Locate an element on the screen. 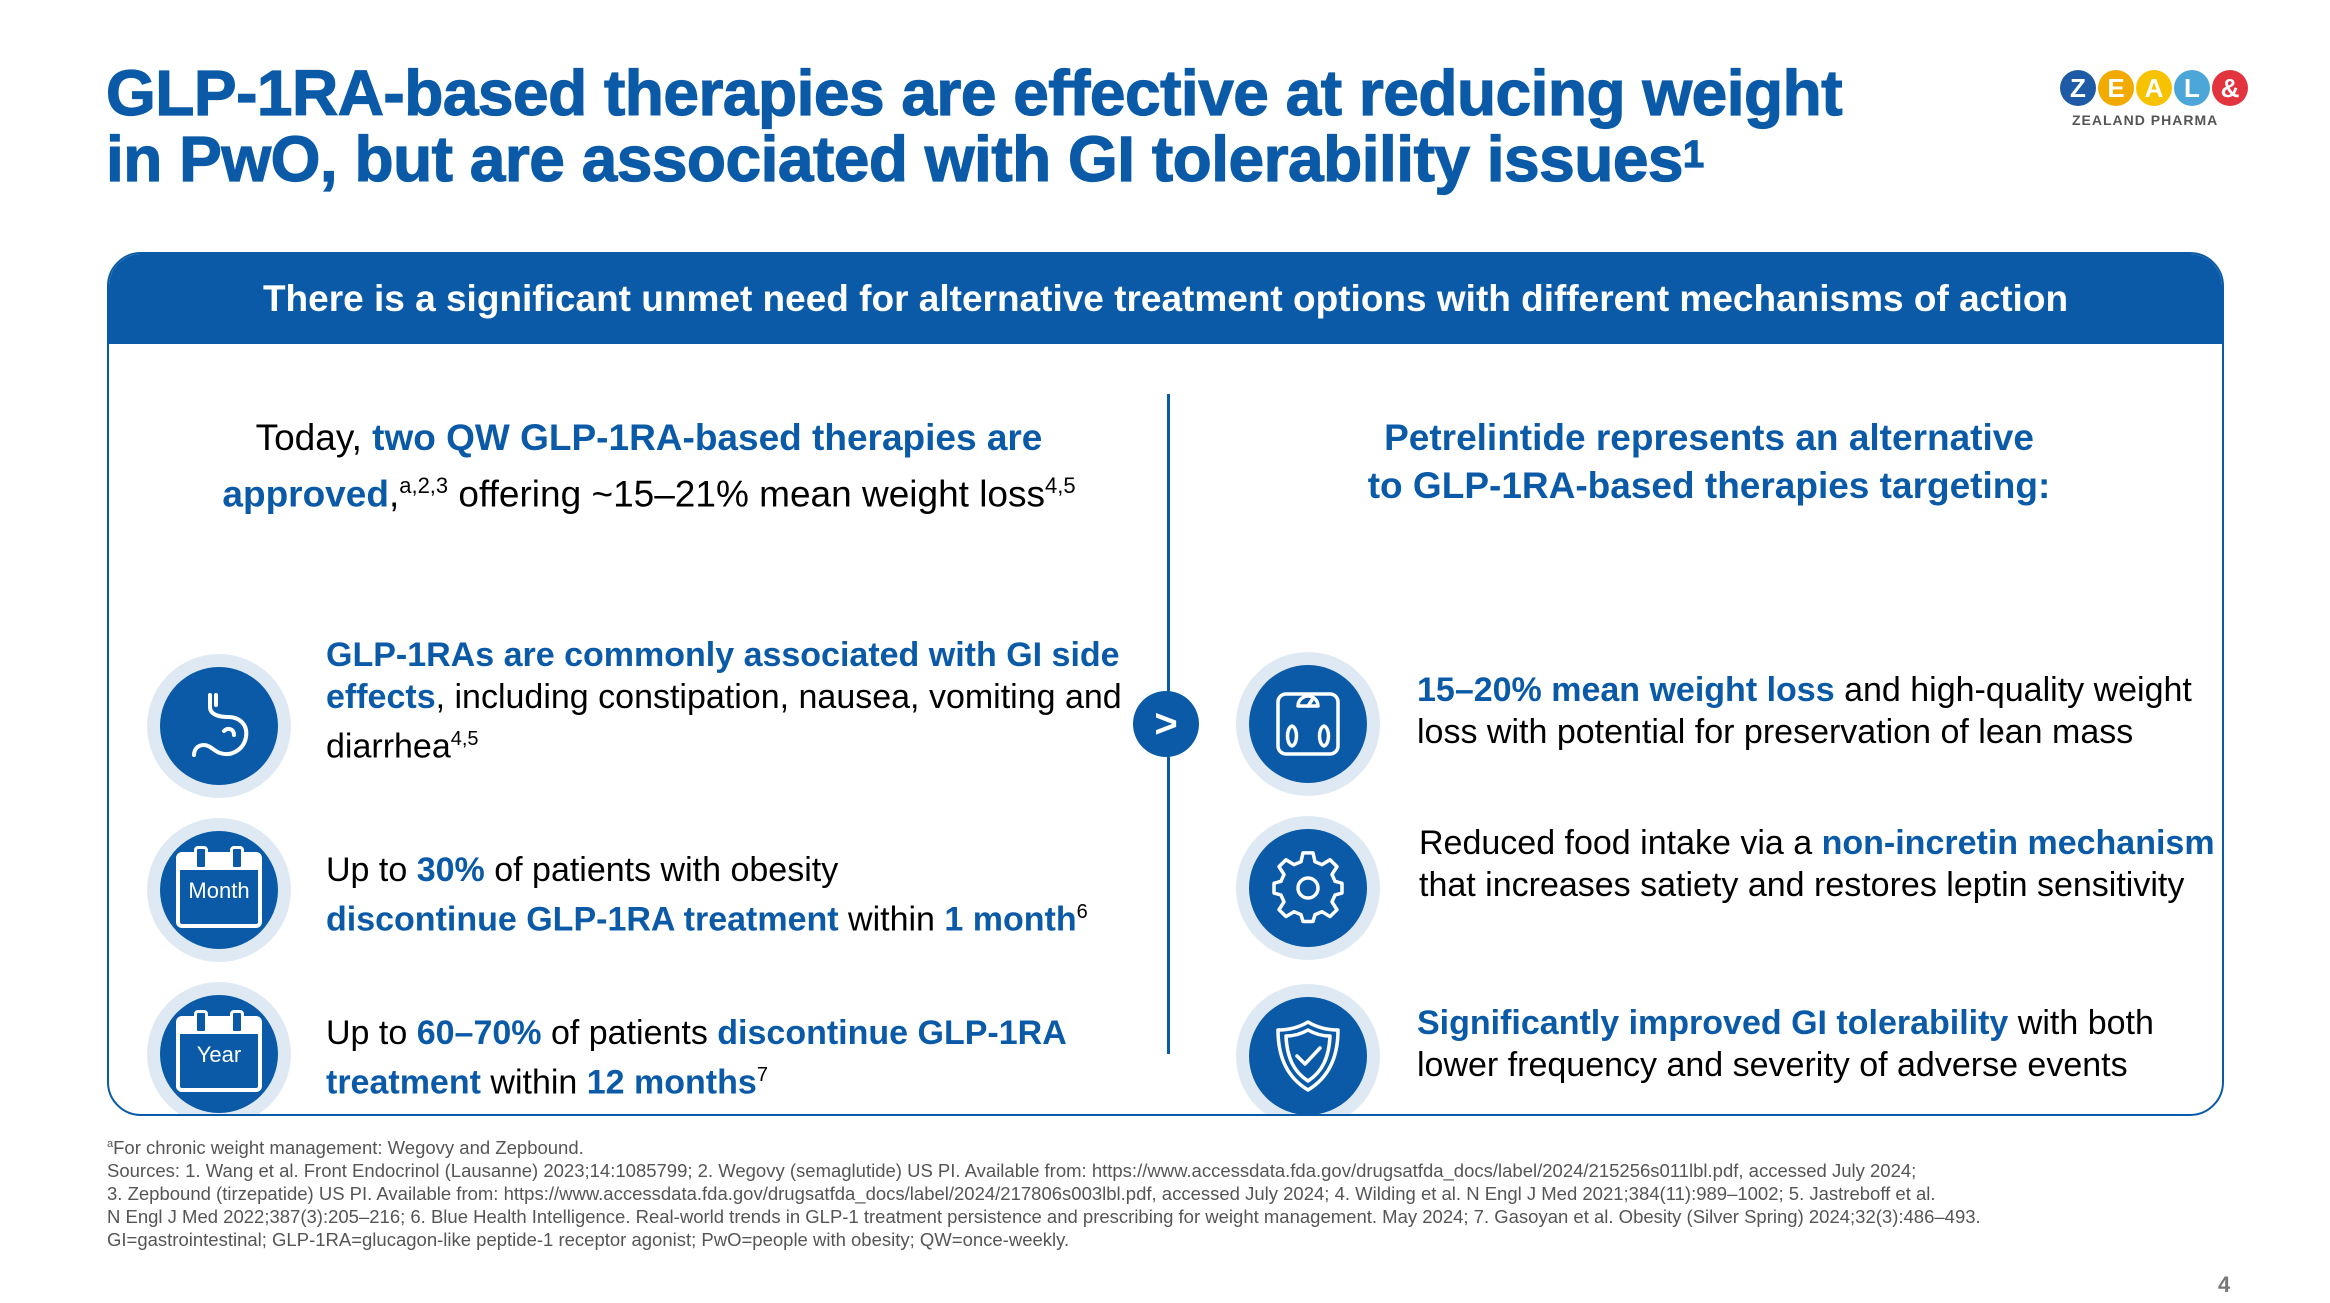 The width and height of the screenshot is (2330, 1303). gear-icon is located at coordinates (1308, 887).